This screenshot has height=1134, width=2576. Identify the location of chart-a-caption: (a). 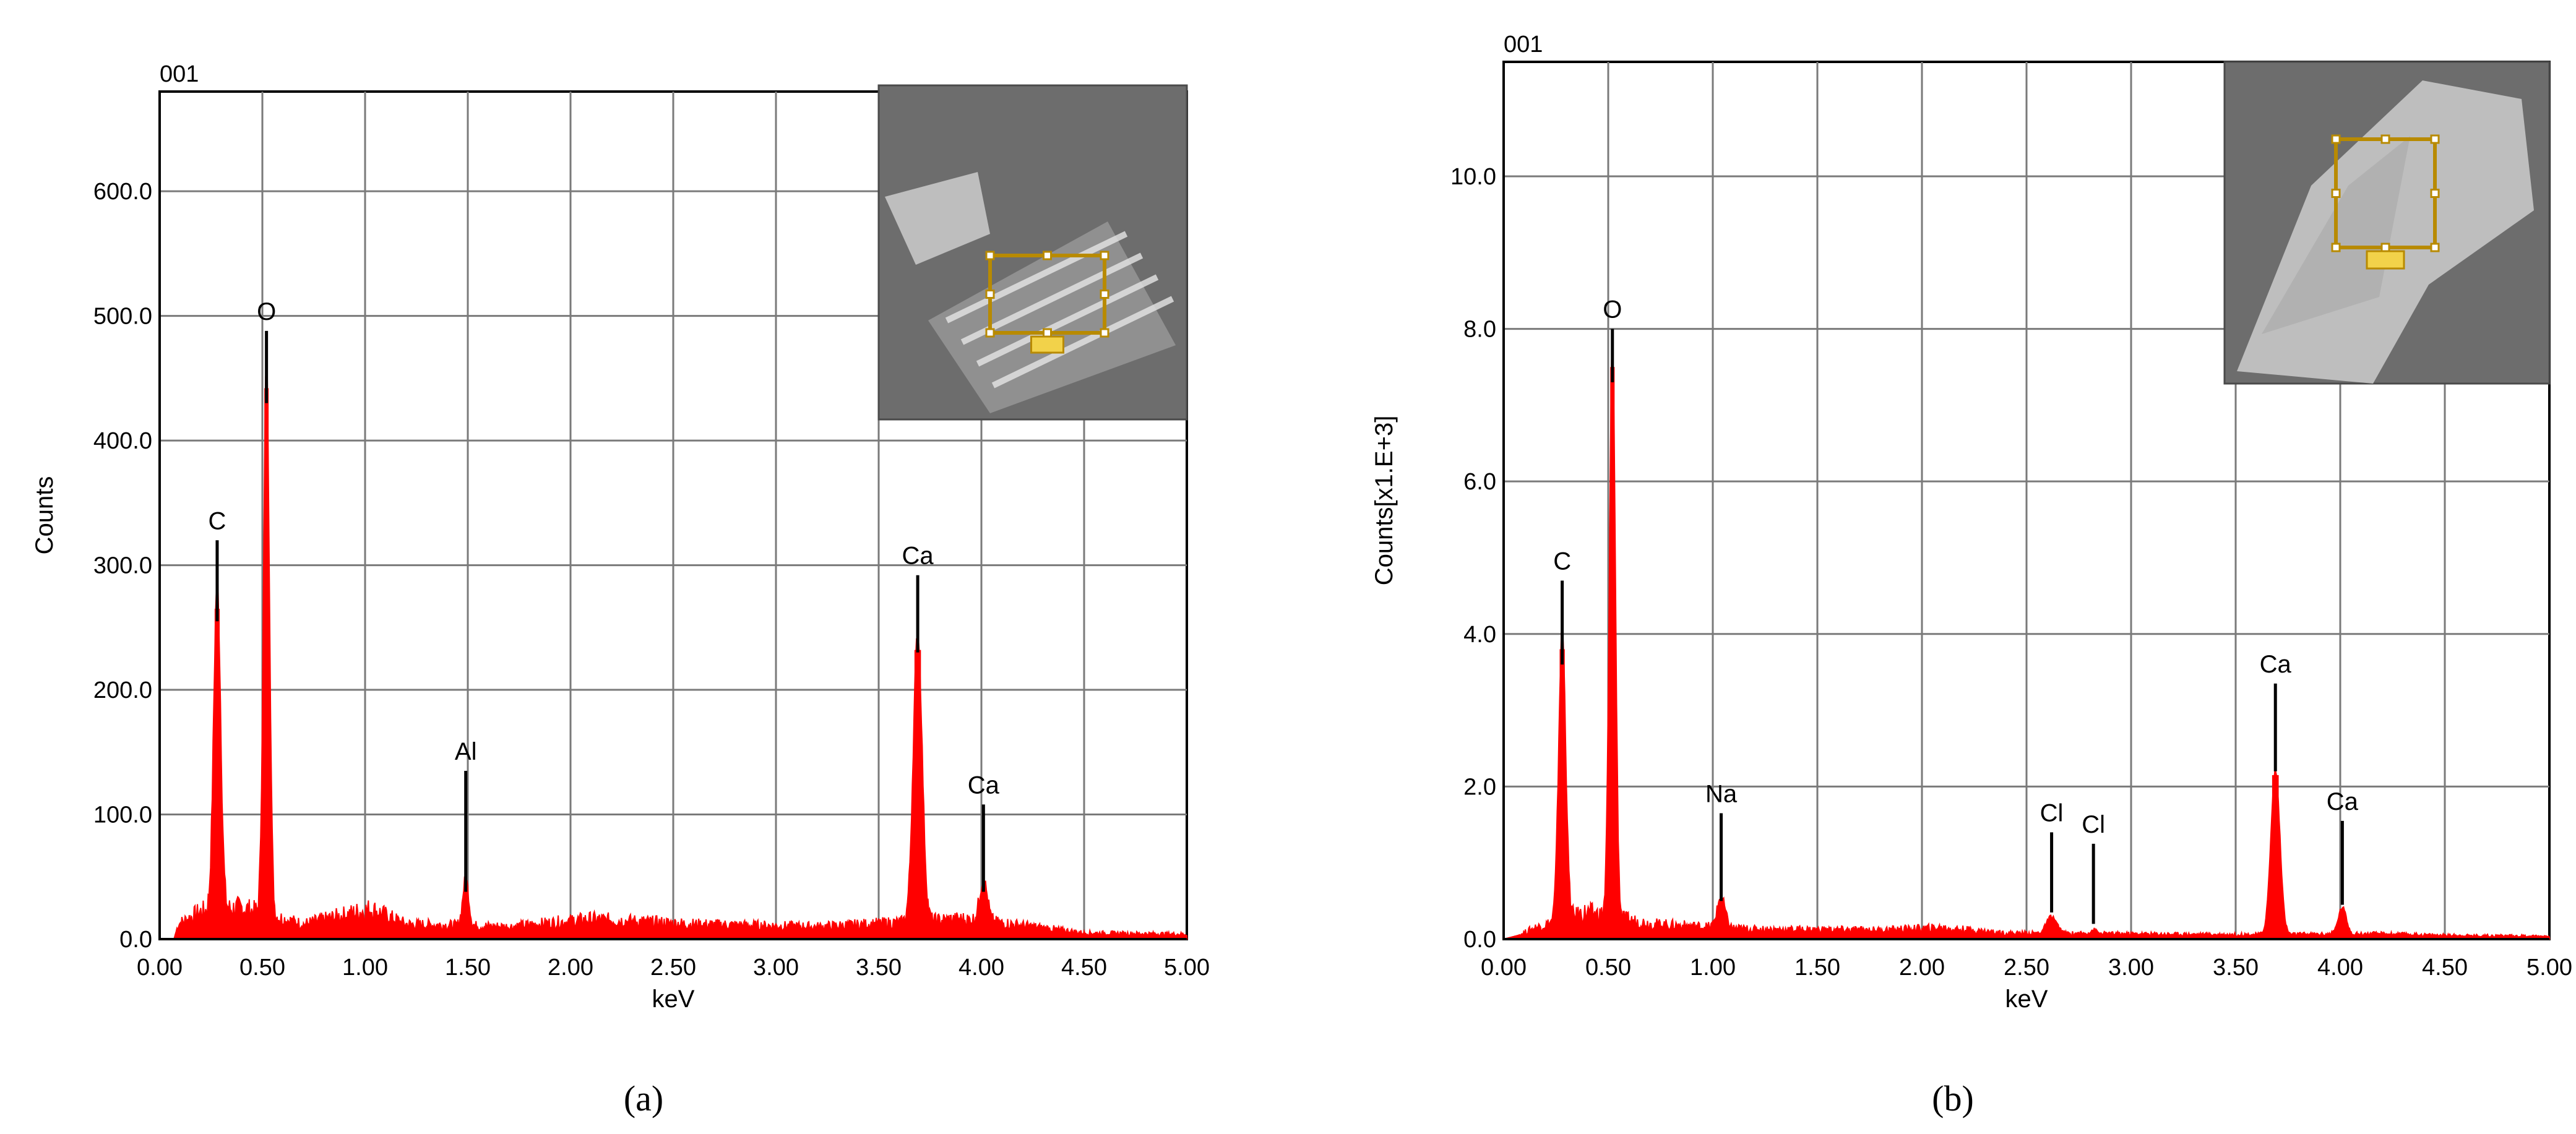
(643, 1098).